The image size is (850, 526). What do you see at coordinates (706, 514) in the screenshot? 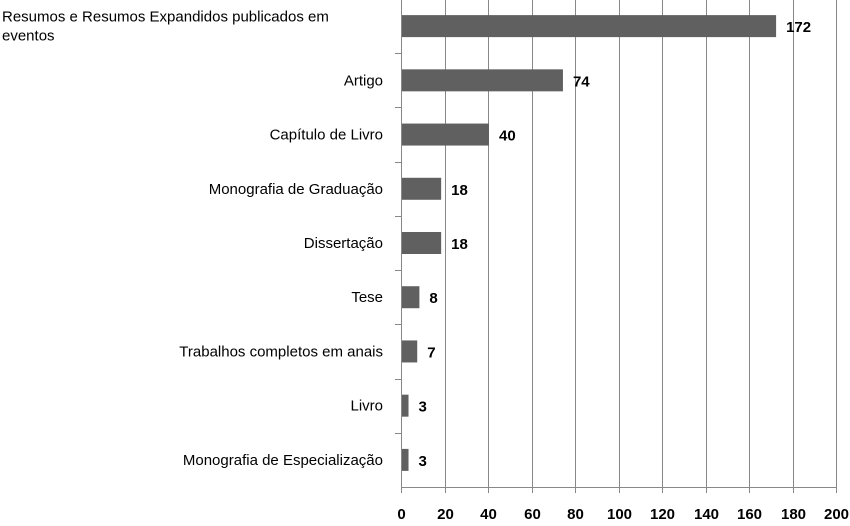
I see `x-tick-label: 140` at bounding box center [706, 514].